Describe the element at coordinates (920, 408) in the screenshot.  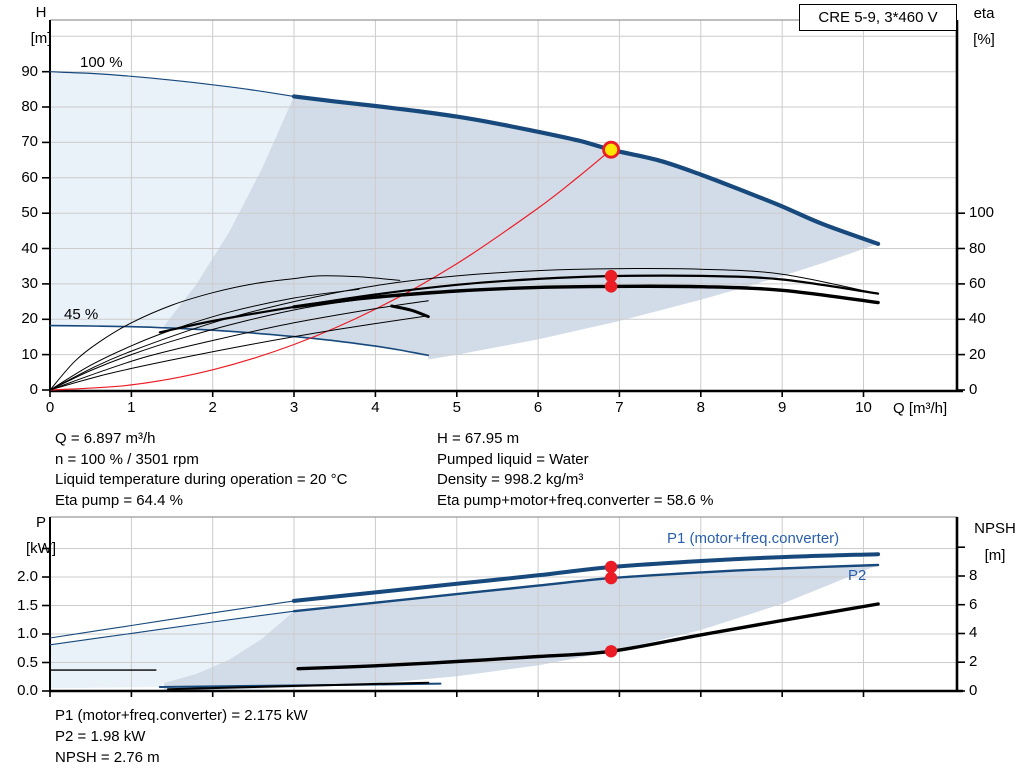
I see `q-axis-label: Q [m³/h]` at that location.